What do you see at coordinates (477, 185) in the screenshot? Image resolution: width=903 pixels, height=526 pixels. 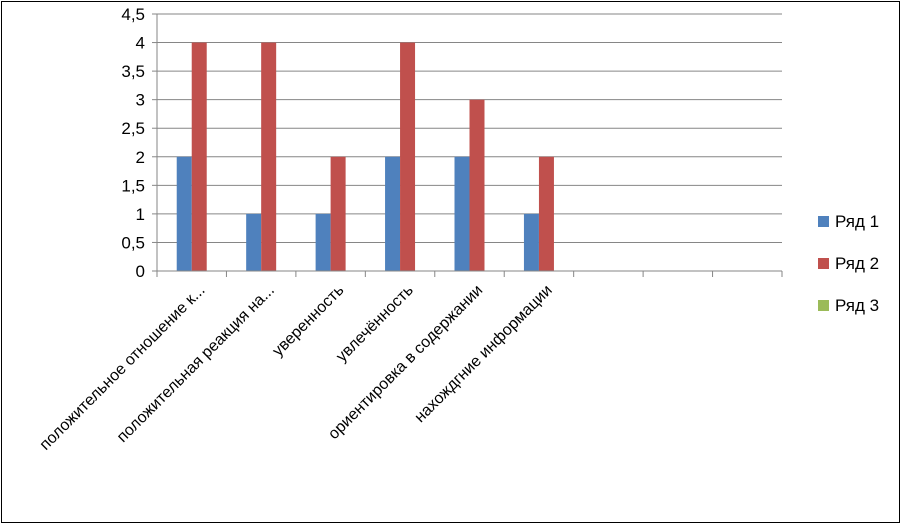 I see `bar-ряд-2-4` at bounding box center [477, 185].